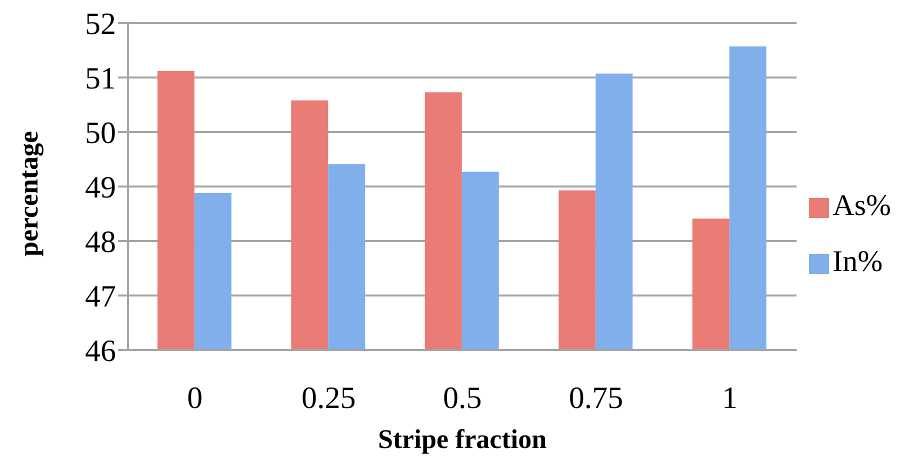 The width and height of the screenshot is (919, 468). Describe the element at coordinates (195, 398) in the screenshot. I see `x-tick-label: 0` at that location.